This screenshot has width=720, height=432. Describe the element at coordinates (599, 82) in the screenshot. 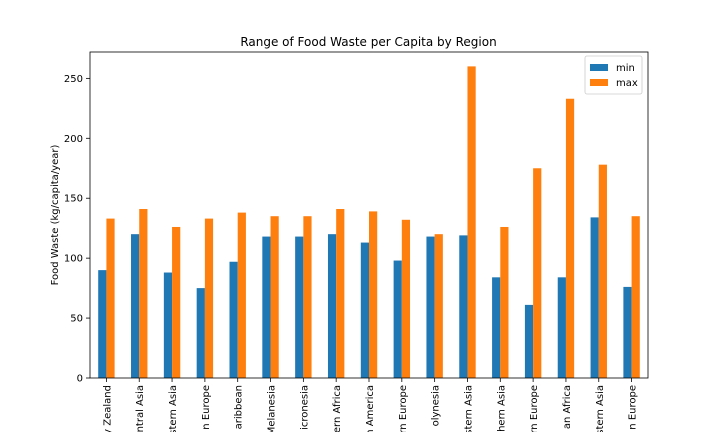

I see `legend-swatch-max` at that location.